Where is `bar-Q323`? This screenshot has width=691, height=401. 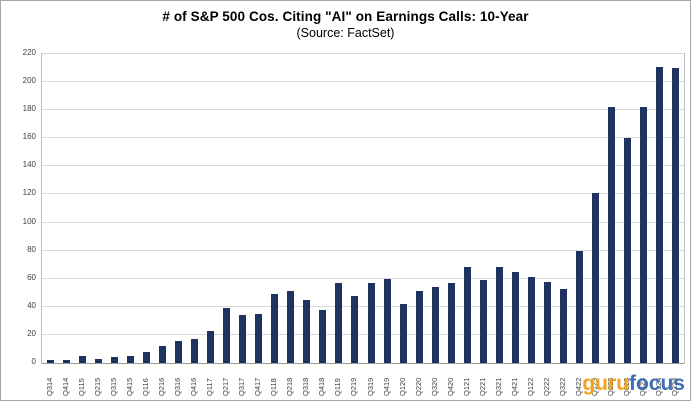
bar-Q323 is located at coordinates (628, 250).